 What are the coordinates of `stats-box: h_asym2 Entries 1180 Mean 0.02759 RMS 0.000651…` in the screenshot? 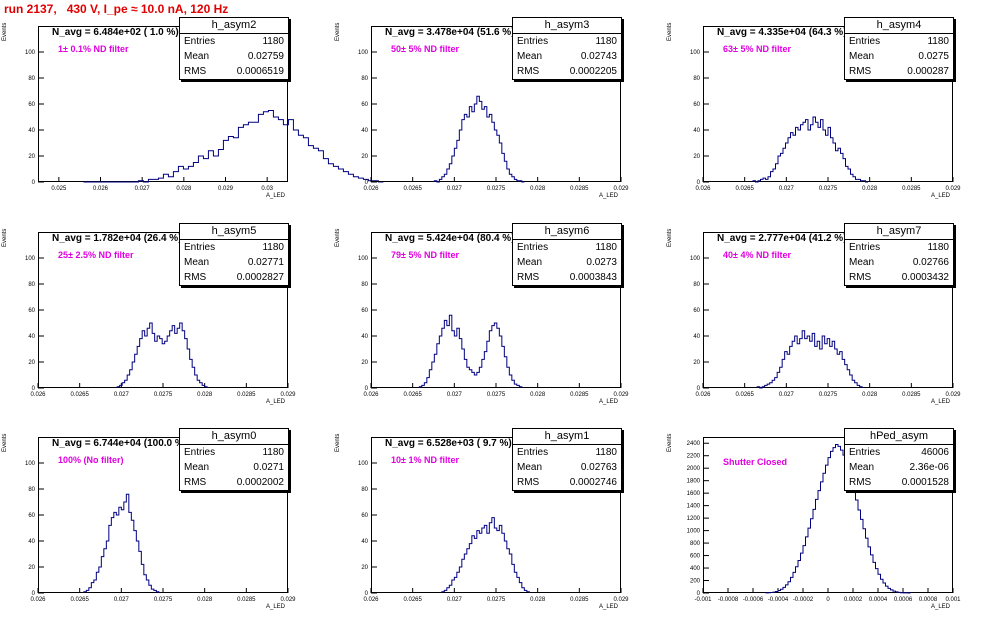 It's located at (234, 48).